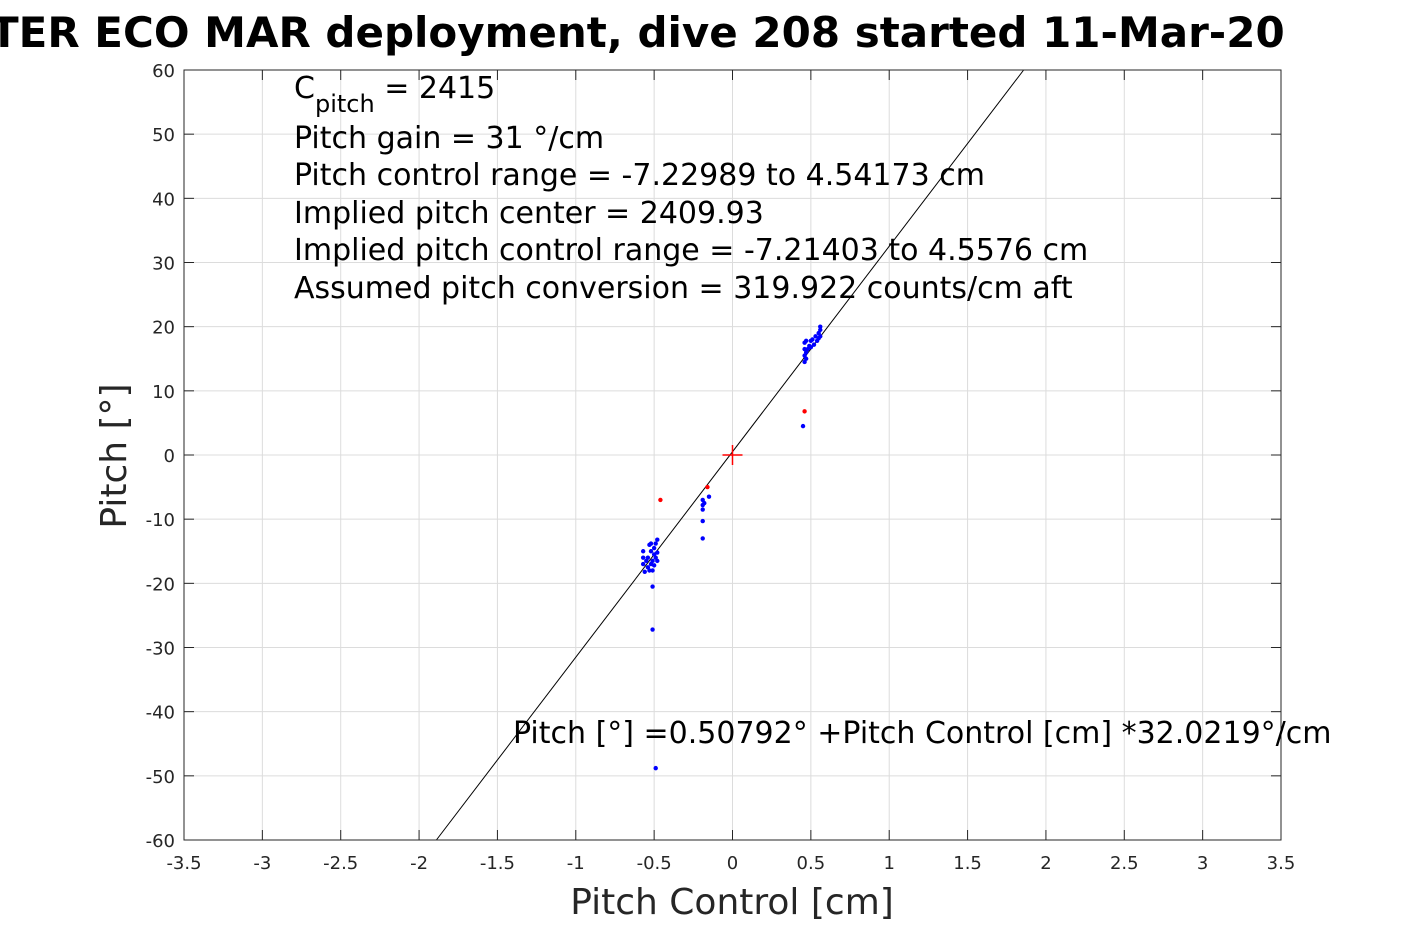 This screenshot has width=1417, height=945. Describe the element at coordinates (1202, 863) in the screenshot. I see `x-tick-label: 3` at that location.